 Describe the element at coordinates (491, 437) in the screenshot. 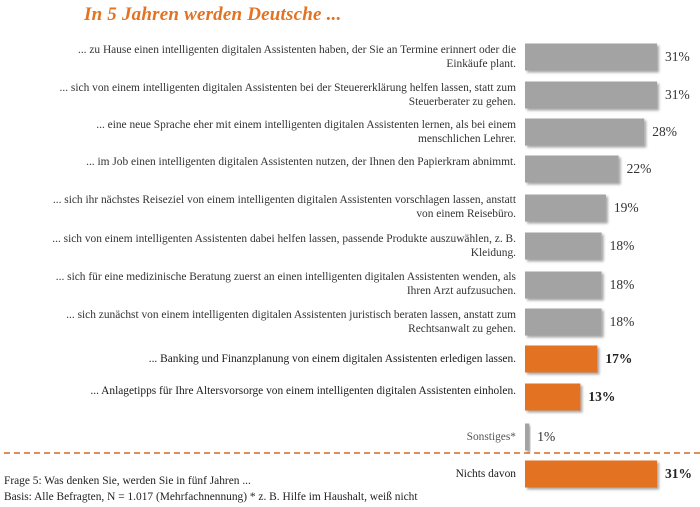

I see `category-label-11: Sonstiges*` at that location.